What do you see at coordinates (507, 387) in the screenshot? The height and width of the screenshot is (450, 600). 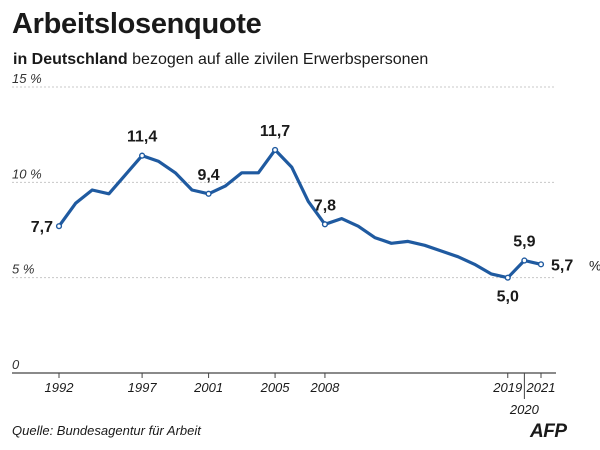 I see `x-tick-label: 2019` at bounding box center [507, 387].